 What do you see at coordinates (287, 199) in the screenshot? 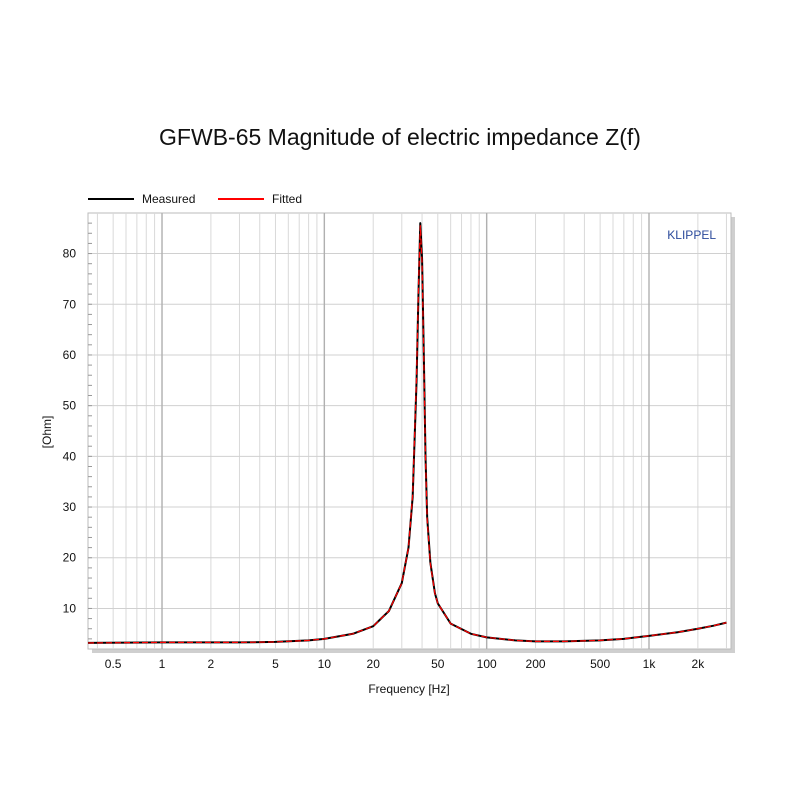
I see `legend-label-fitted: Fitted` at bounding box center [287, 199].